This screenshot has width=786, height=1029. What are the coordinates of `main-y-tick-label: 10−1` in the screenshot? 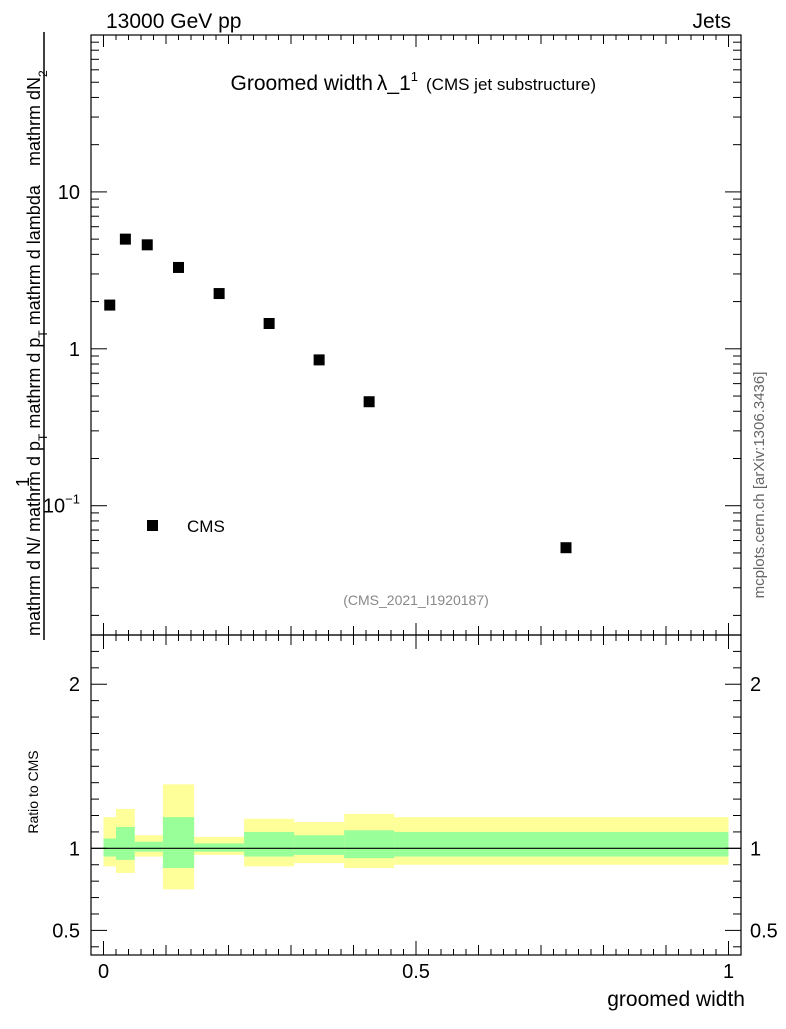 It's located at (61, 505).